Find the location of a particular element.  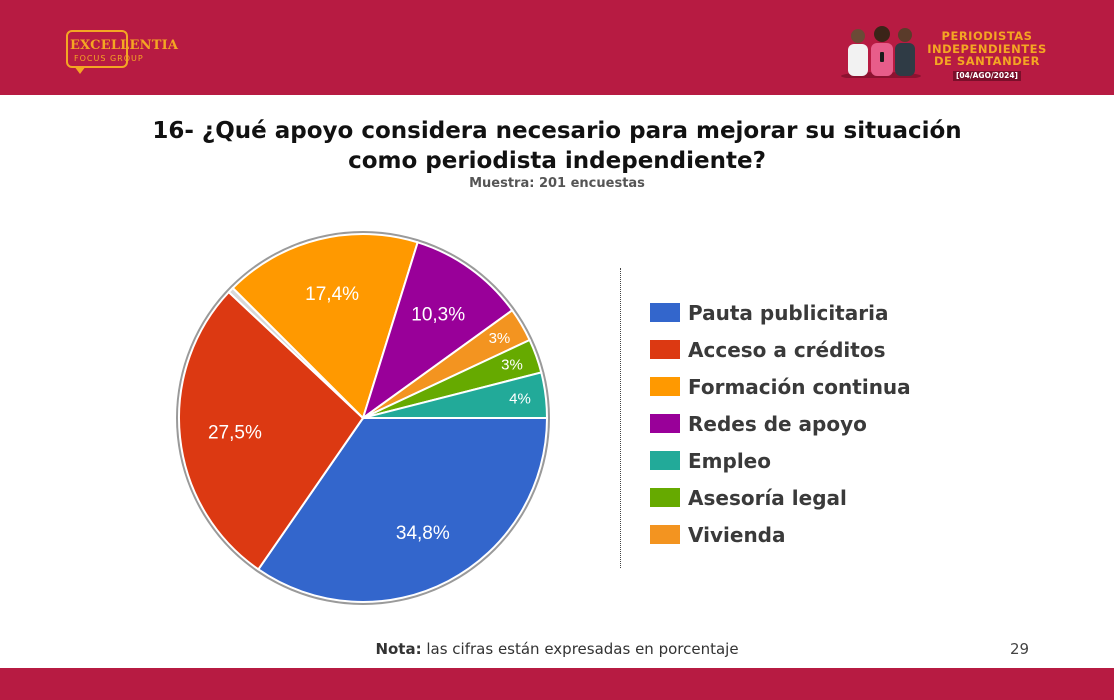

legend-label: Asesoría legal is located at coordinates (767, 497).